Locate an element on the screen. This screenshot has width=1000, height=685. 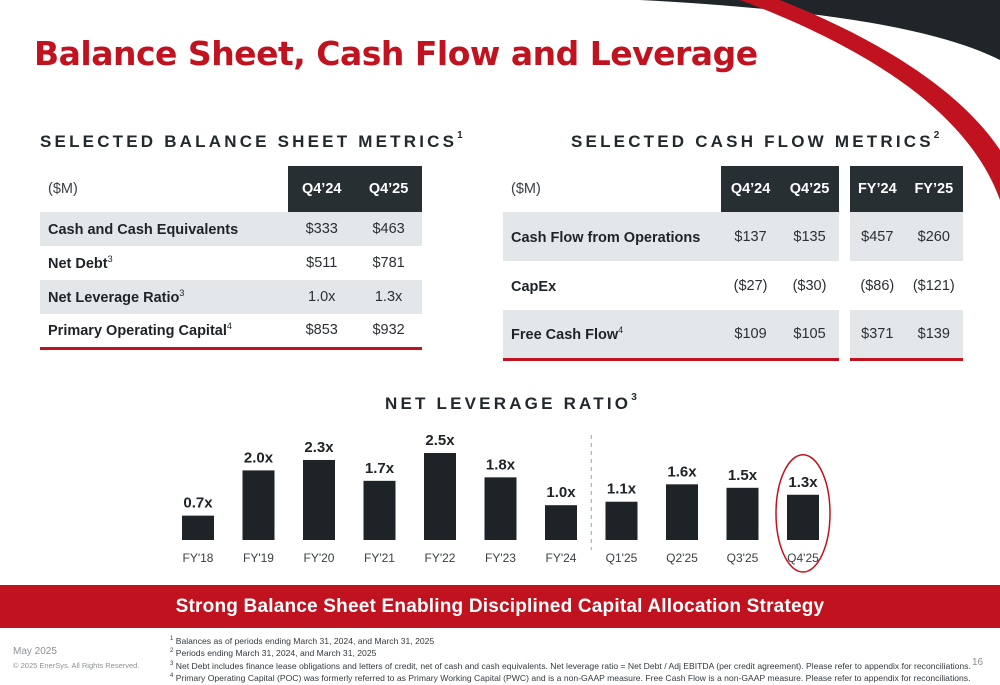
tick-label: FY'23 is located at coordinates (500, 558).